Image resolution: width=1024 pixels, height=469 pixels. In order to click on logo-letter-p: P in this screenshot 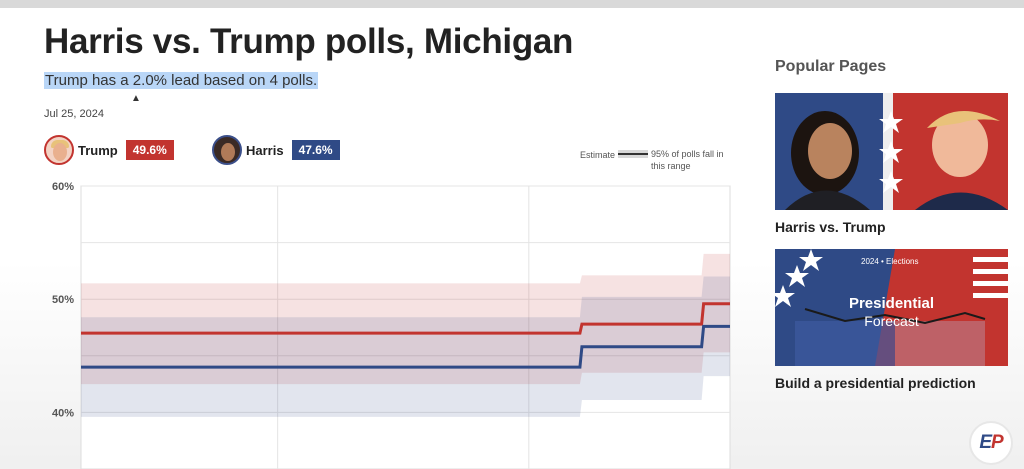, I will do `click(997, 442)`.